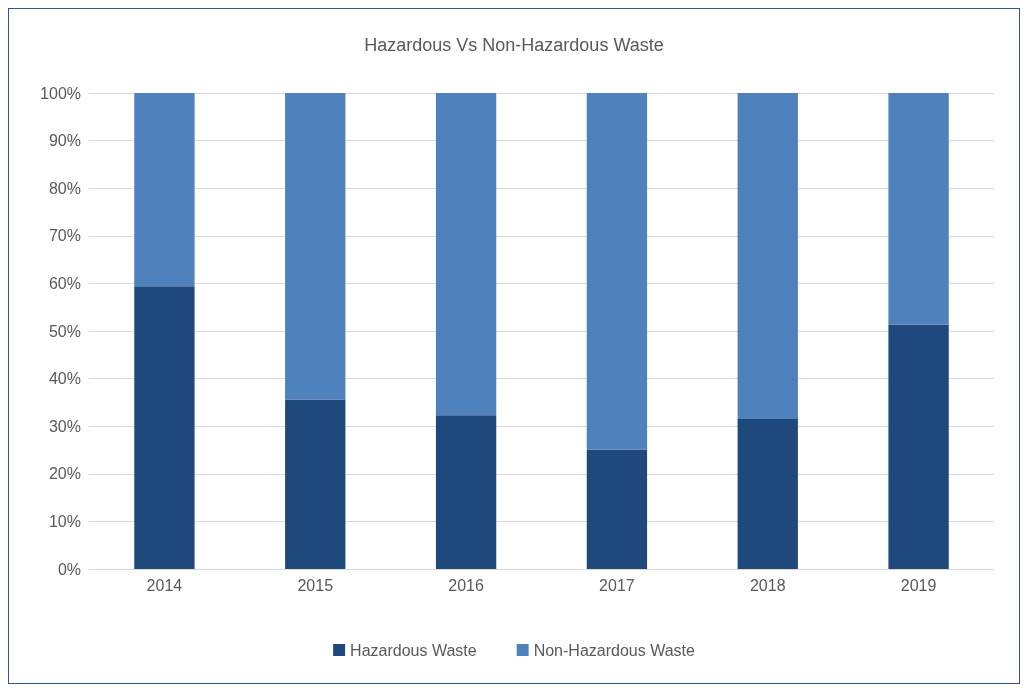  I want to click on chart-title: Hazardous Vs Non-Hazardous Waste, so click(514, 45).